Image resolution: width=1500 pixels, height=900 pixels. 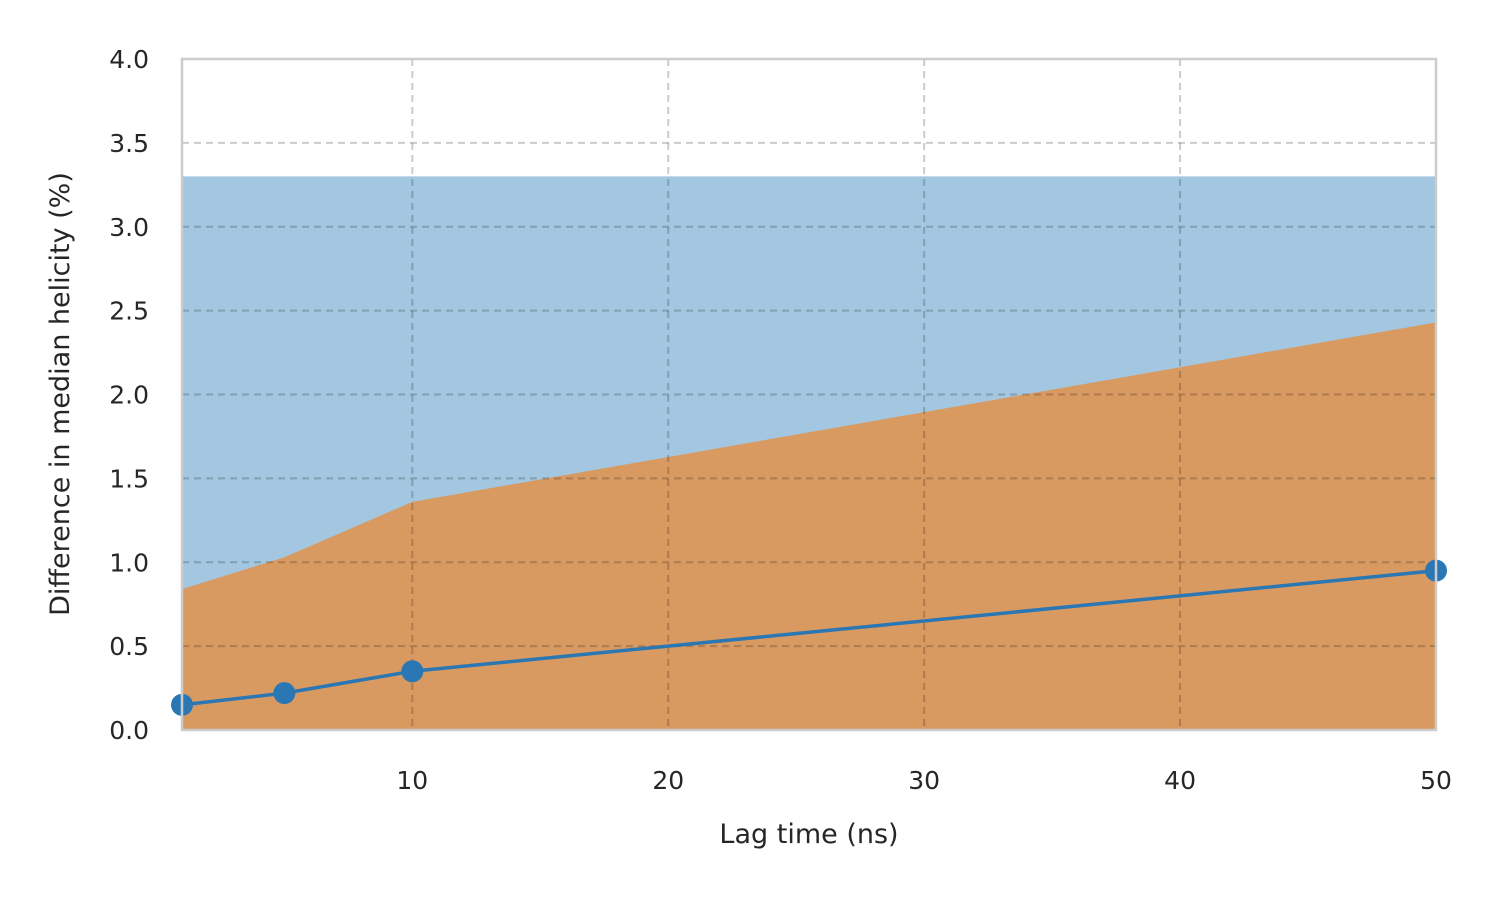 I want to click on x-tick-label: 20, so click(x=668, y=780).